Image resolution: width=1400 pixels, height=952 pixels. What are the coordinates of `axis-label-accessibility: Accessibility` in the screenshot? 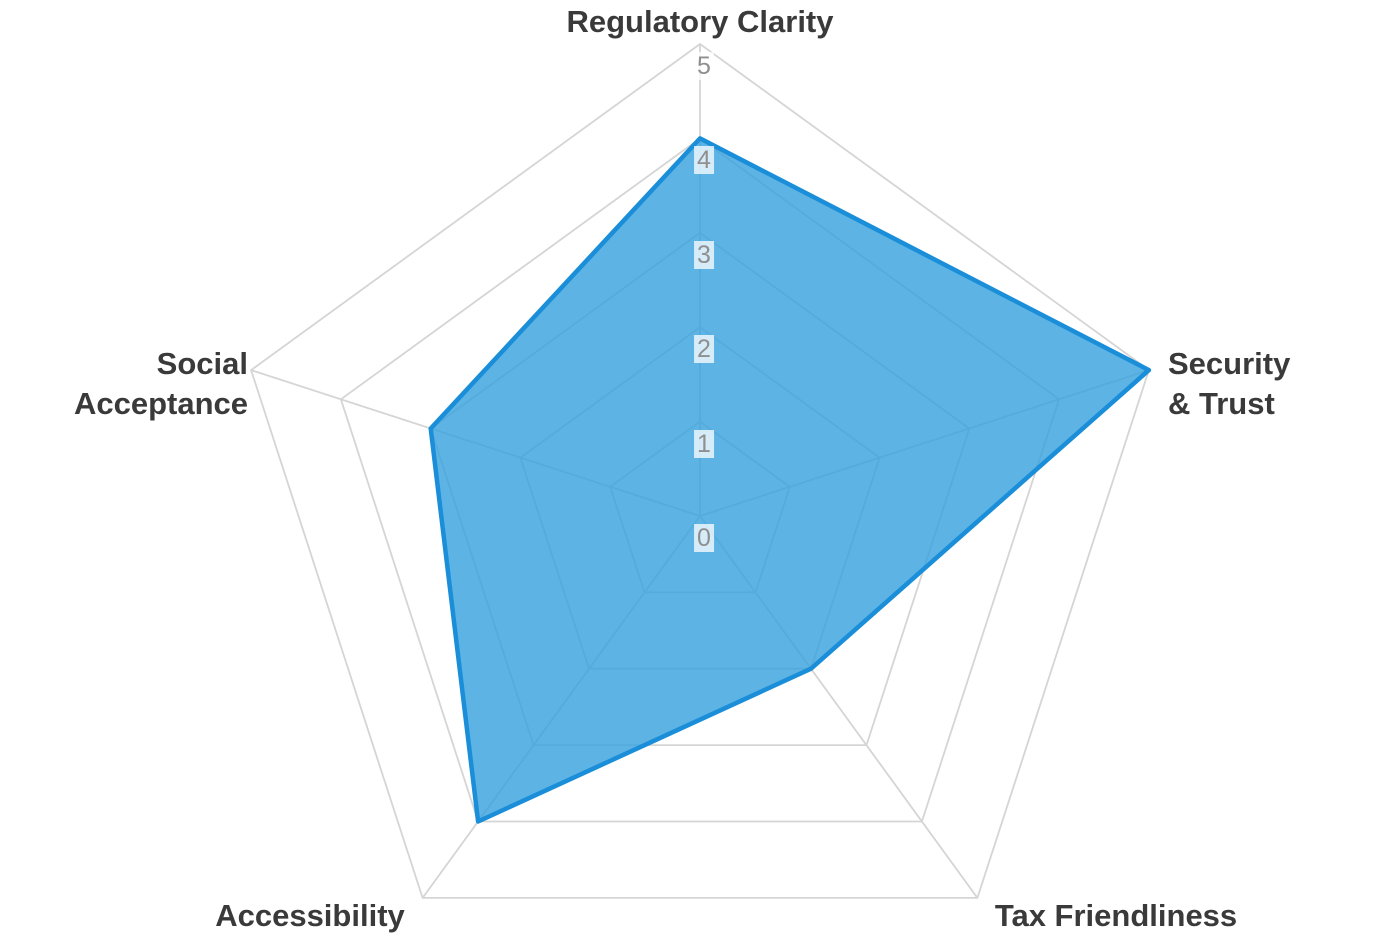 It's located at (310, 915).